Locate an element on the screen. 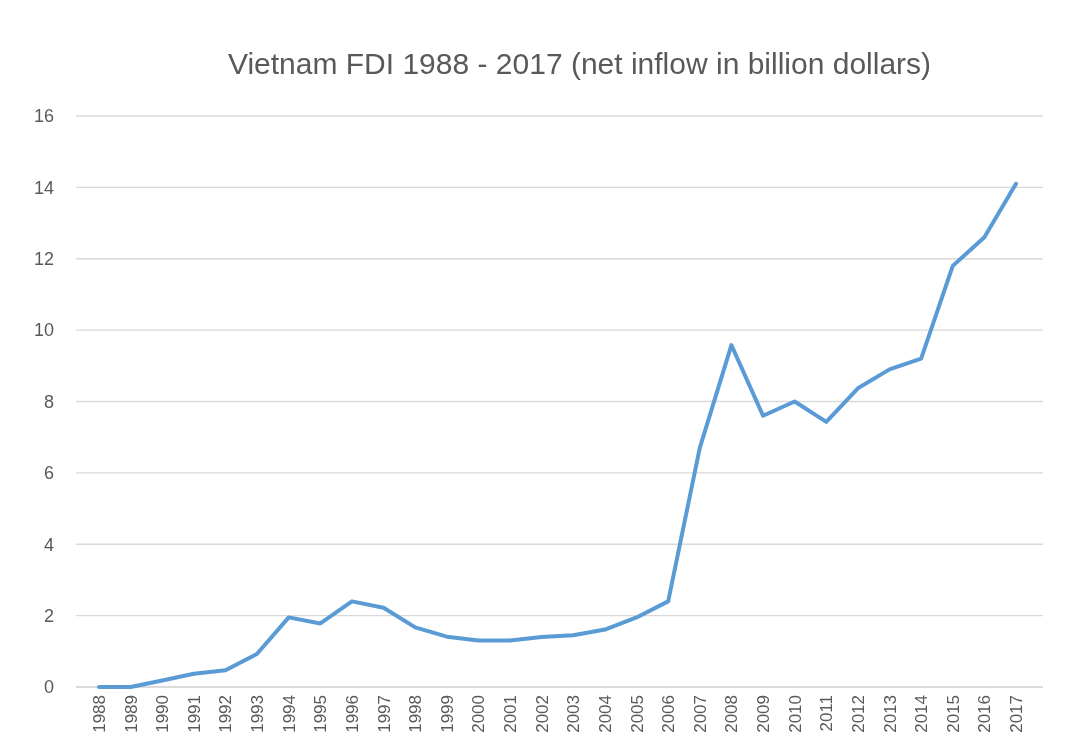 Image resolution: width=1071 pixels, height=751 pixels. y-tick-label: 8 is located at coordinates (48, 401).